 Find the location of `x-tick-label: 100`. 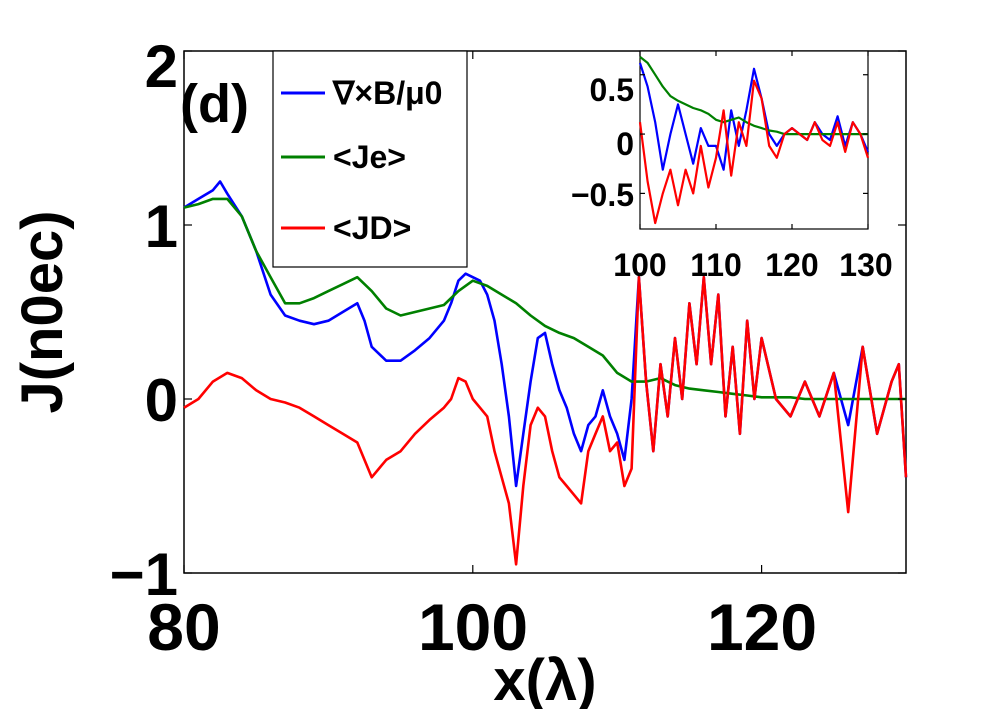

x-tick-label: 100 is located at coordinates (473, 627).